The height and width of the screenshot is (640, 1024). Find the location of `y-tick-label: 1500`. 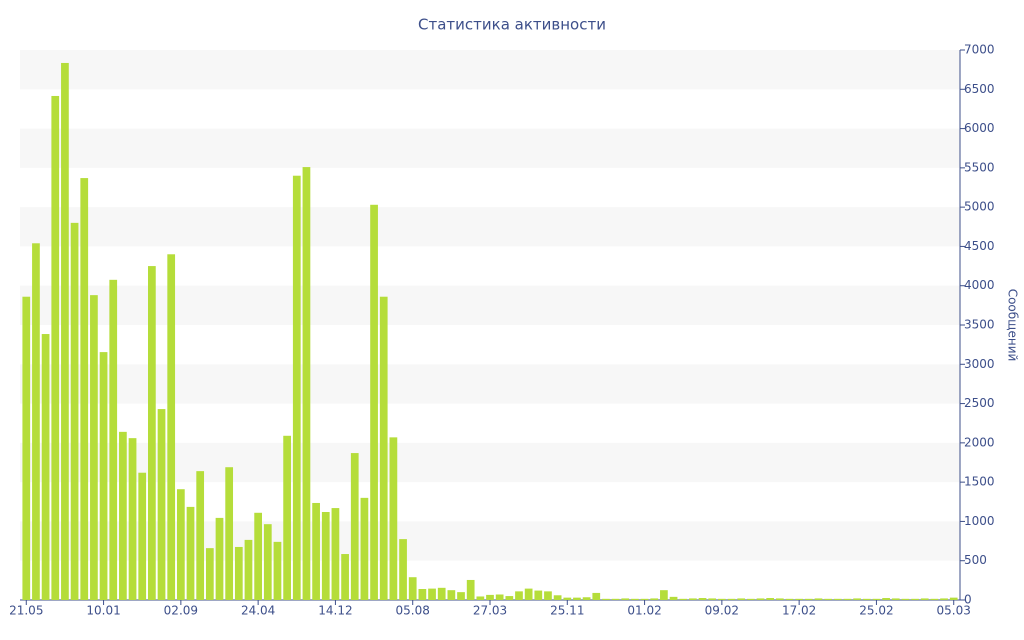

y-tick-label: 1500 is located at coordinates (979, 482).